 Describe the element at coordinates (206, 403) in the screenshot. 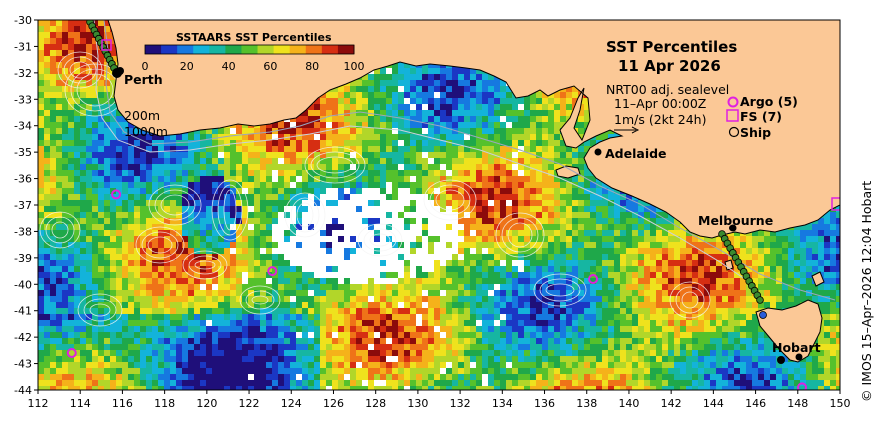

I see `x-tick-label: 120` at that location.